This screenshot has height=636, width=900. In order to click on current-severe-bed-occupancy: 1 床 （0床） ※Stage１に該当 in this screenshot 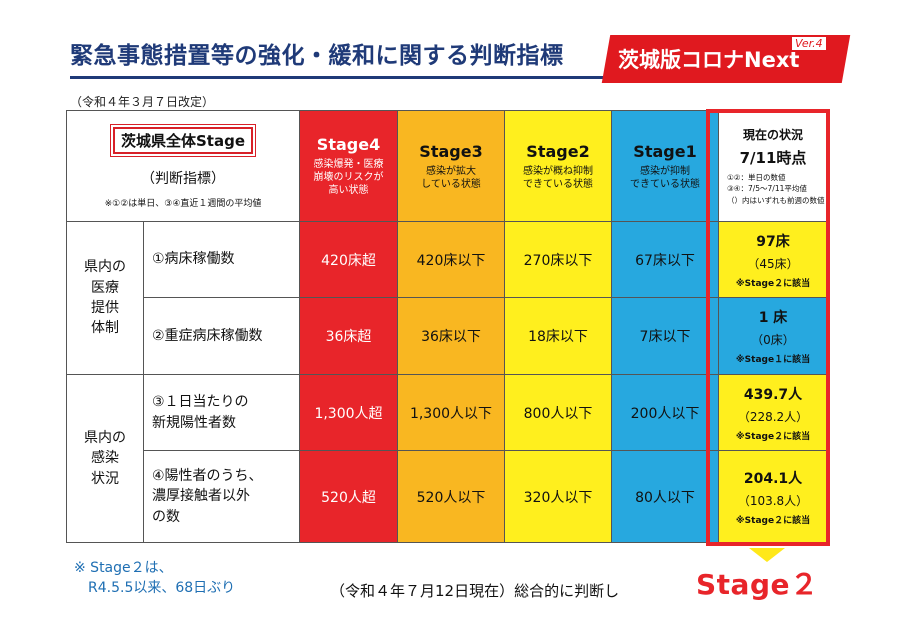, I will do `click(773, 336)`.